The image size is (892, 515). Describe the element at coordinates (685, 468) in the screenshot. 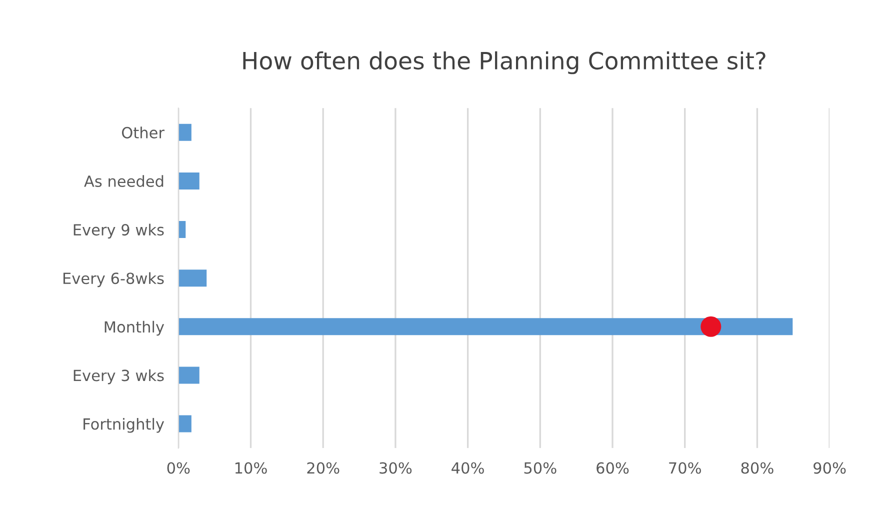

I see `x-tick-label: 70%` at that location.